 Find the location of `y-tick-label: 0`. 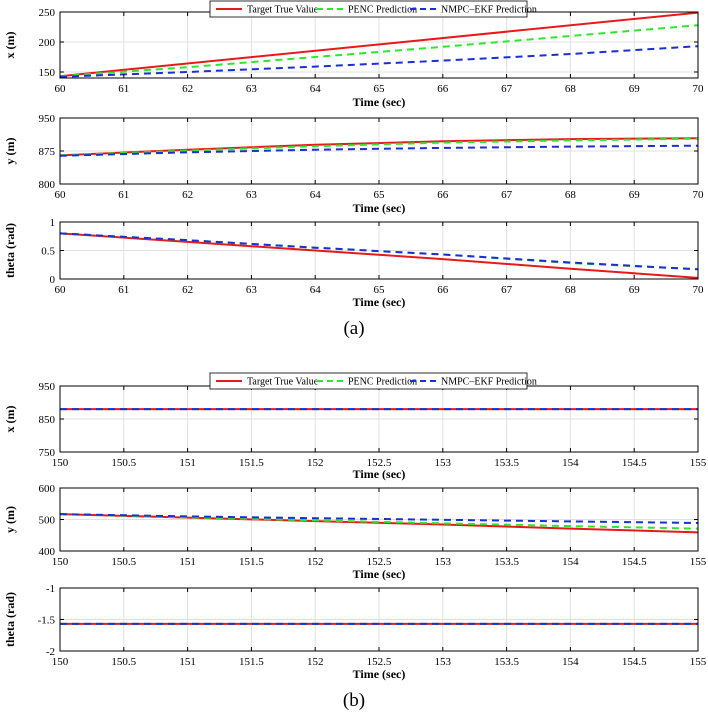

y-tick-label: 0 is located at coordinates (53, 280).